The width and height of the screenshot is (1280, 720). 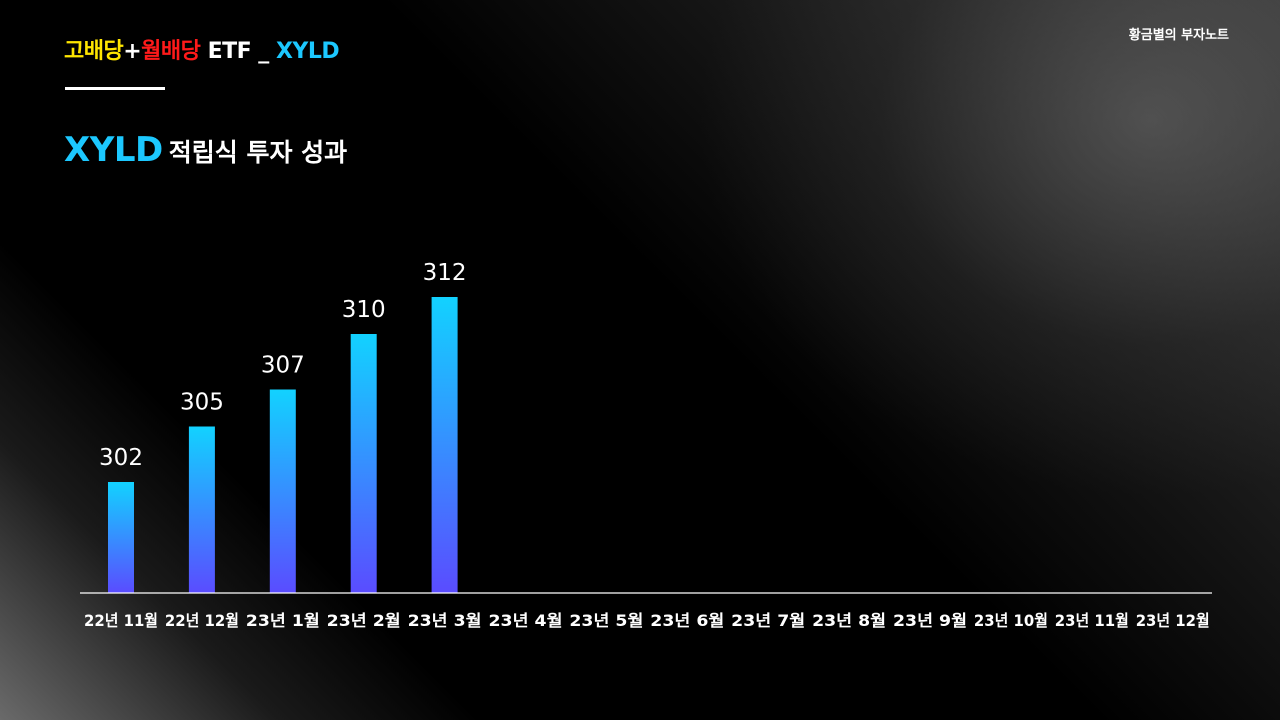 I want to click on x-tick-label: 22년 11월, so click(x=121, y=620).